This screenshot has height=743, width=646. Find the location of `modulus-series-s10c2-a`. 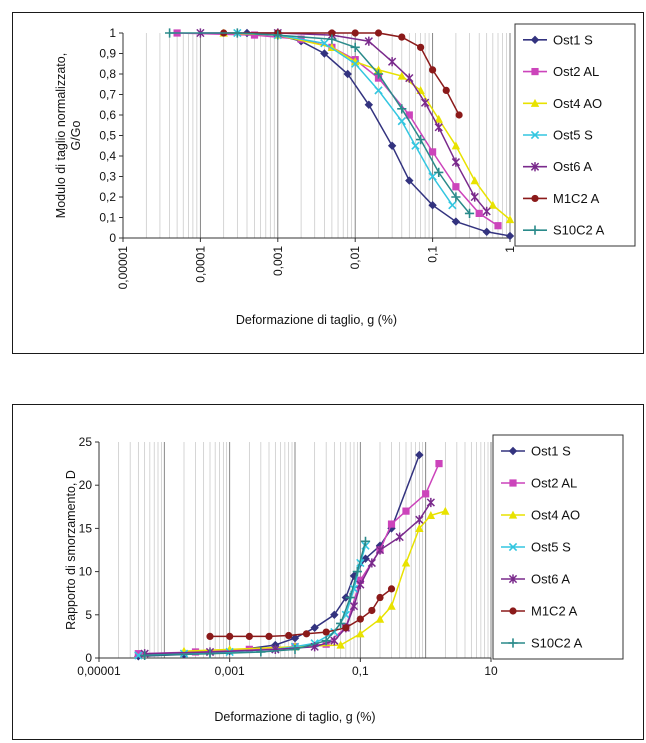

modulus-series-s10c2-a is located at coordinates (319, 123).